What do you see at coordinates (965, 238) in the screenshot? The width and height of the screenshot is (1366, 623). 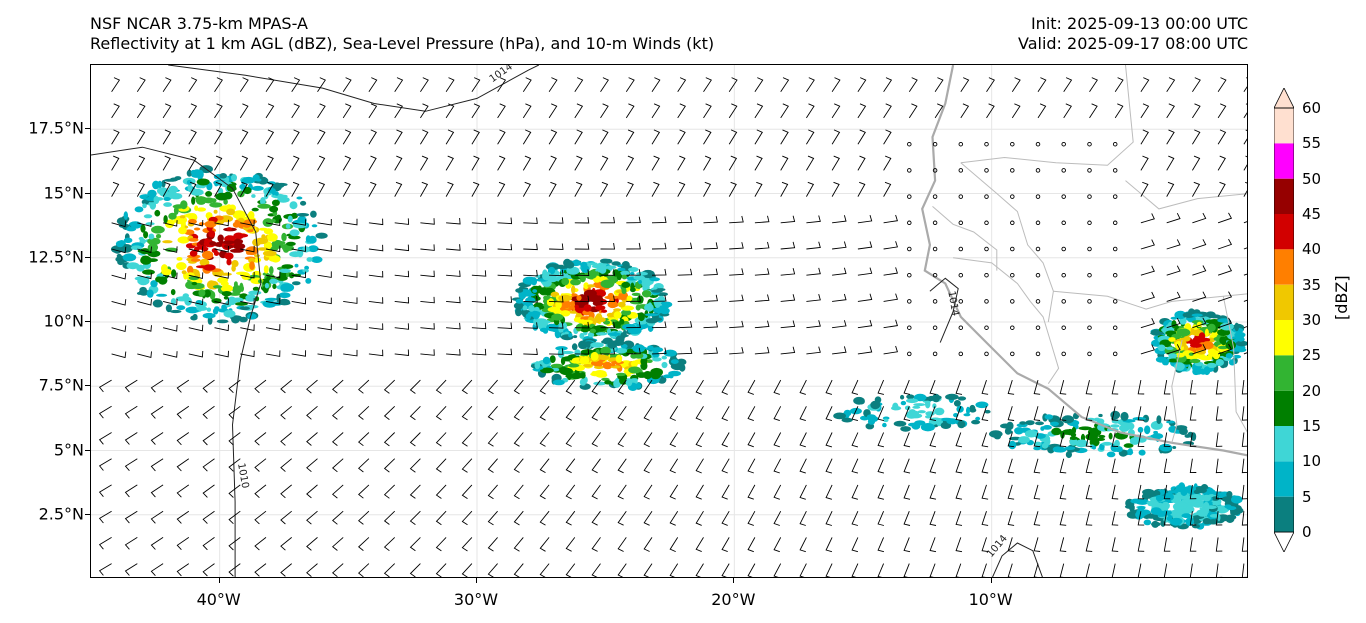 I see `country-border` at bounding box center [965, 238].